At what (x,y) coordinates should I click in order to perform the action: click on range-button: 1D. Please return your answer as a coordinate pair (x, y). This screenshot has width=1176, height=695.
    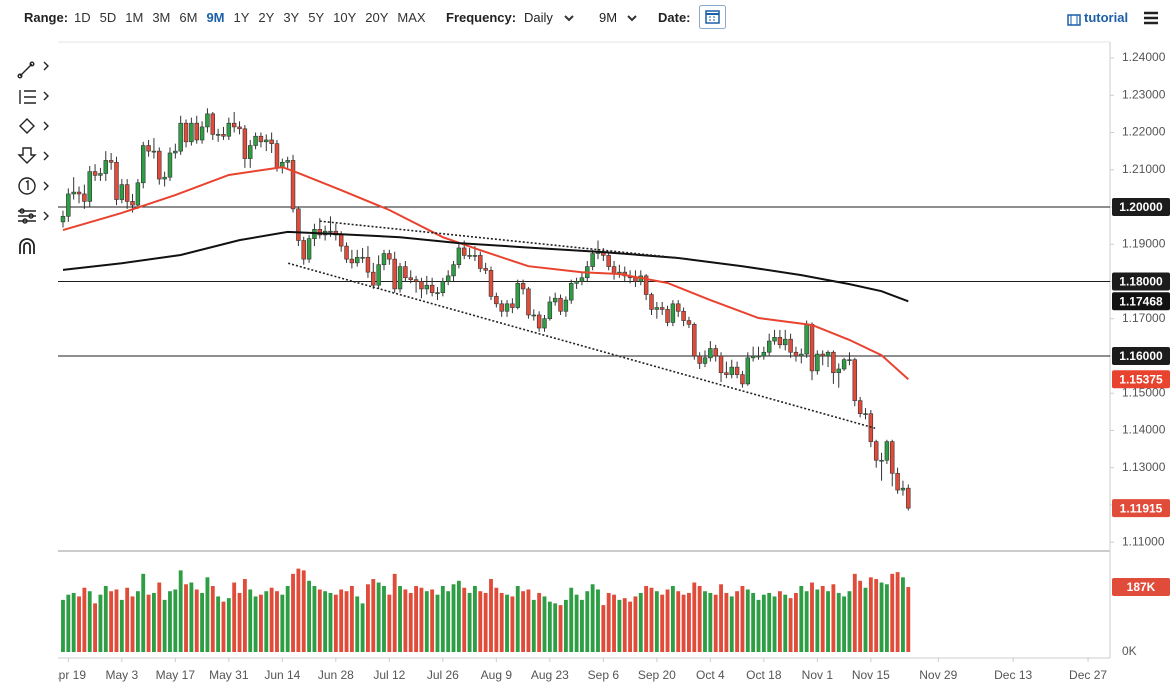
    Looking at the image, I should click on (82, 17).